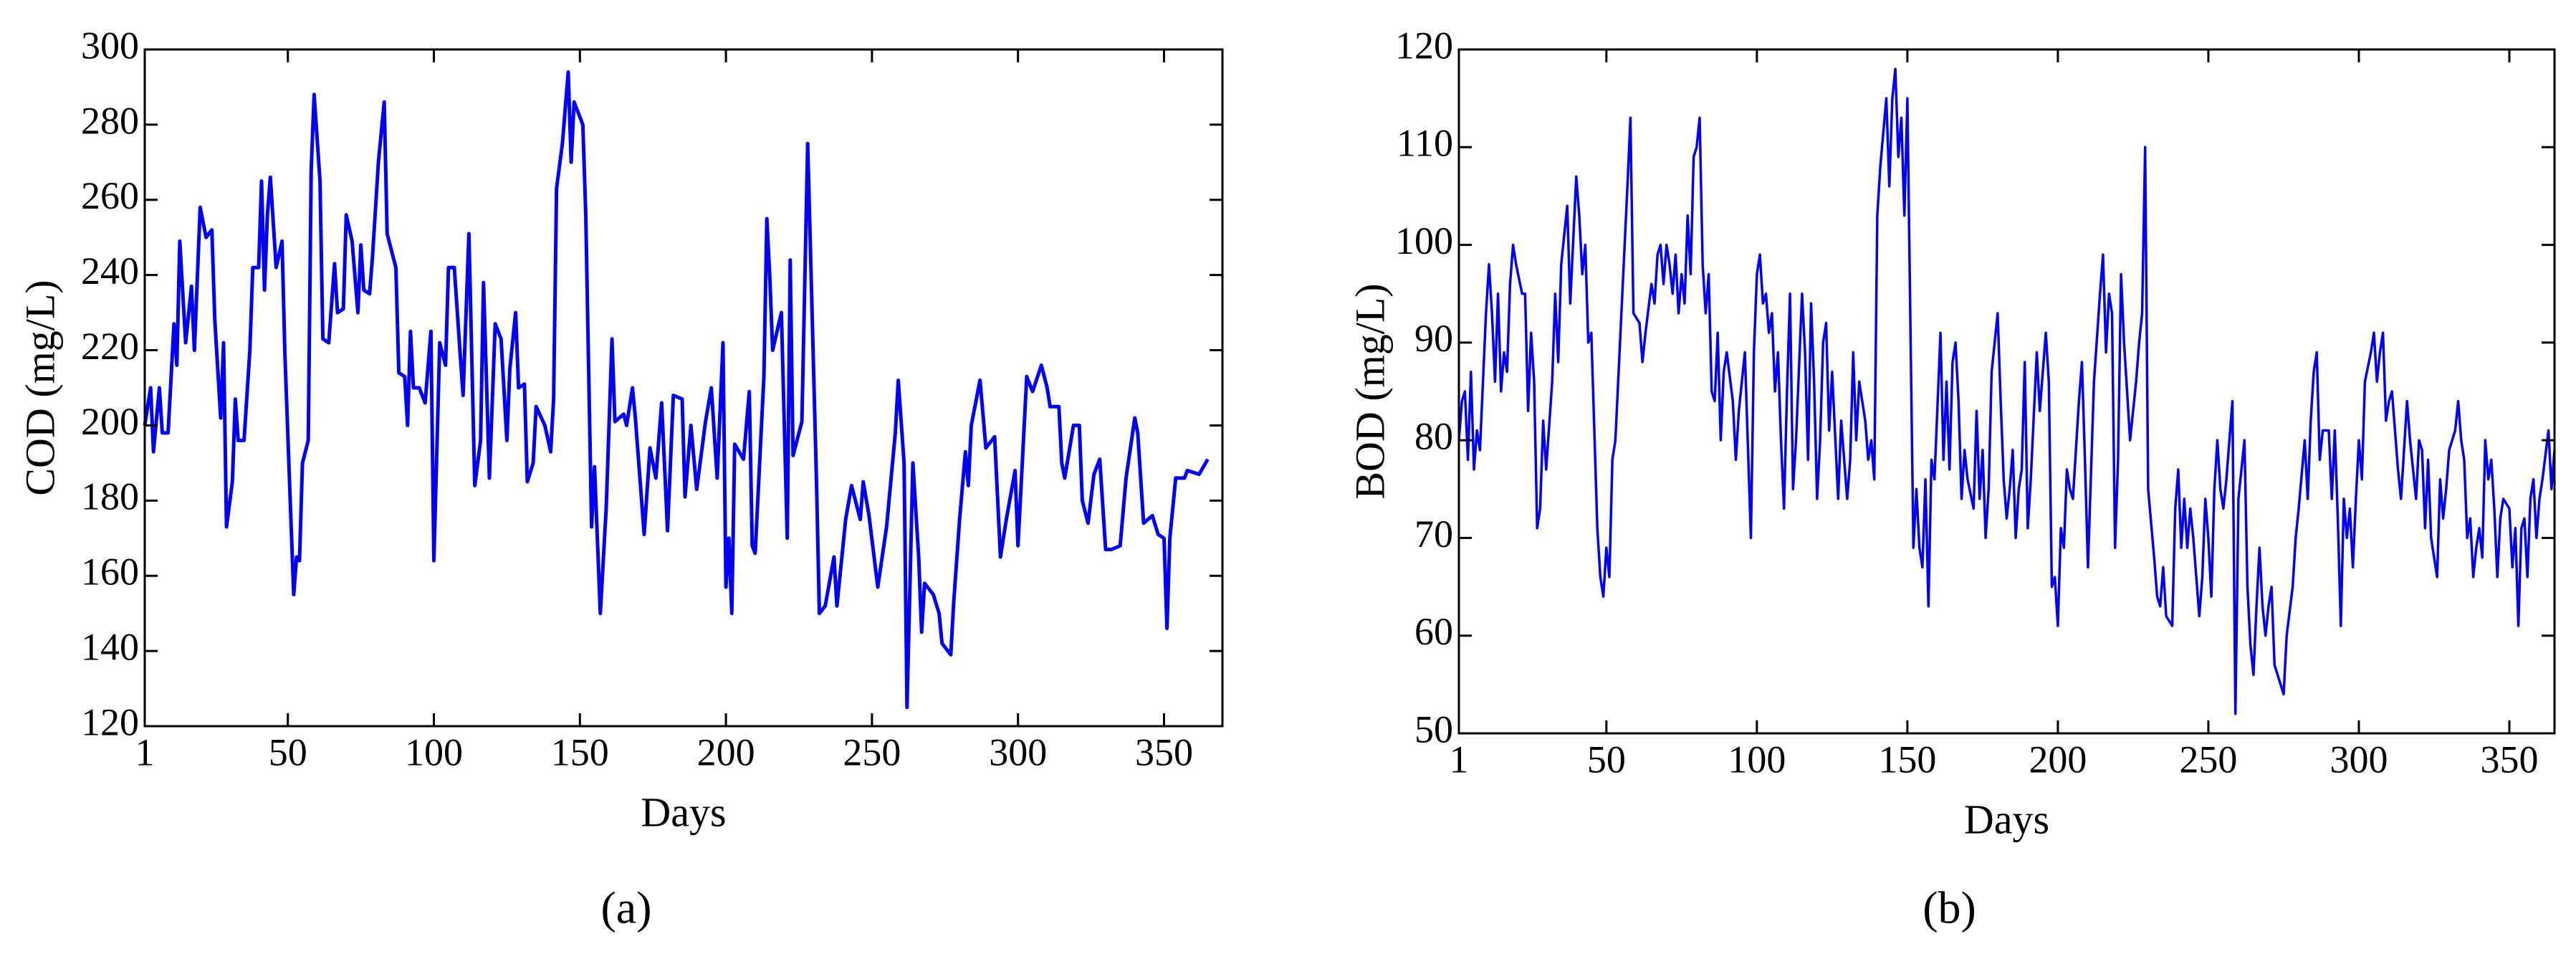  What do you see at coordinates (1433, 729) in the screenshot?
I see `y-tick-label: 50` at bounding box center [1433, 729].